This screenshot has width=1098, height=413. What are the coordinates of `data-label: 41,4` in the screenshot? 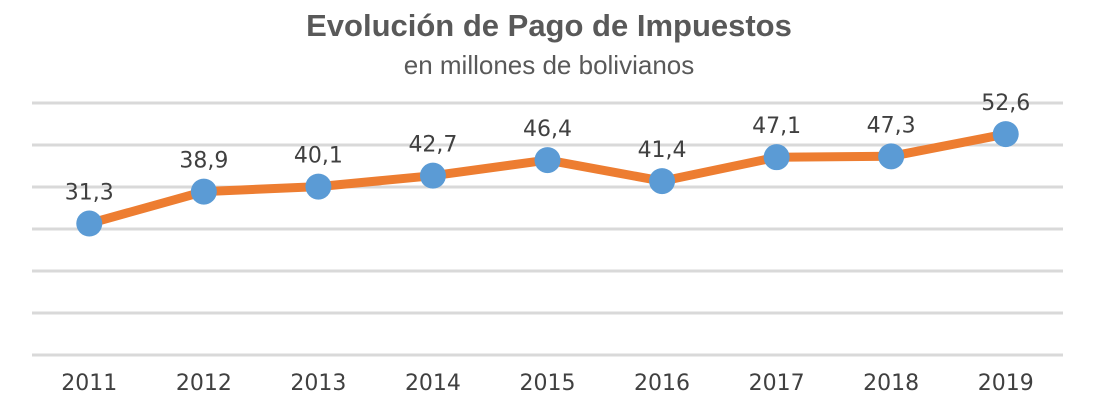 It's located at (662, 150).